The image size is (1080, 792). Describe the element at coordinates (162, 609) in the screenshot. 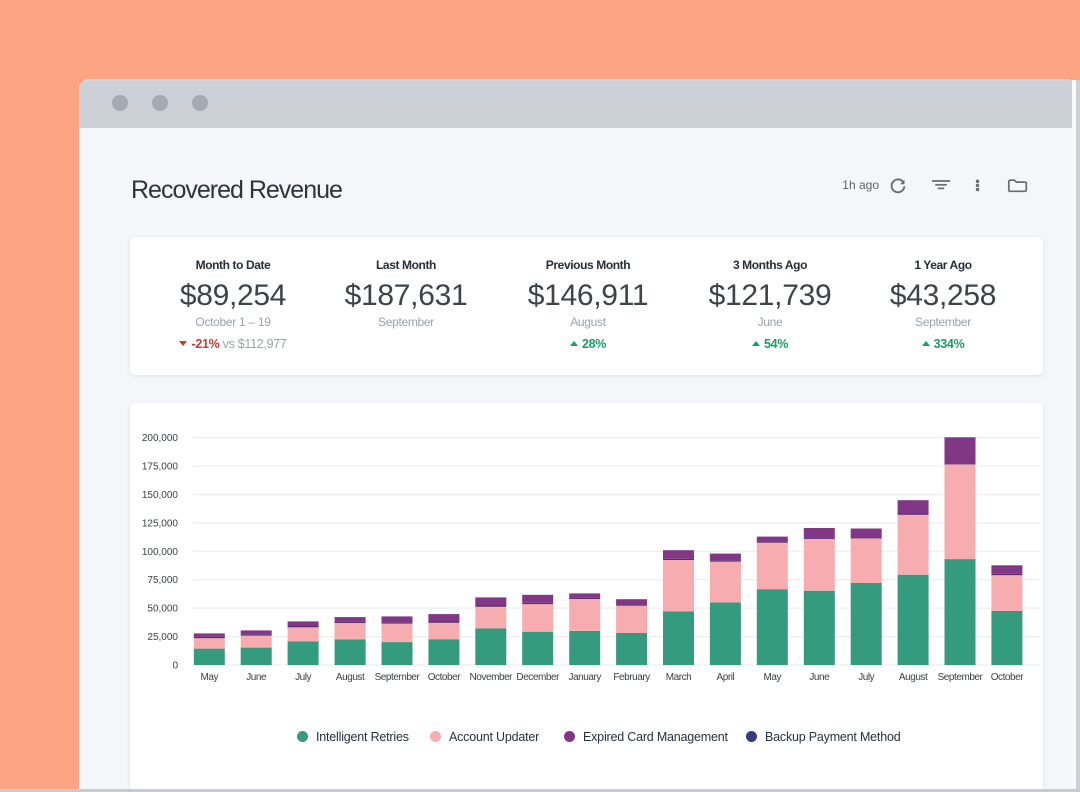

I see `svg-text: 50,000` at that location.